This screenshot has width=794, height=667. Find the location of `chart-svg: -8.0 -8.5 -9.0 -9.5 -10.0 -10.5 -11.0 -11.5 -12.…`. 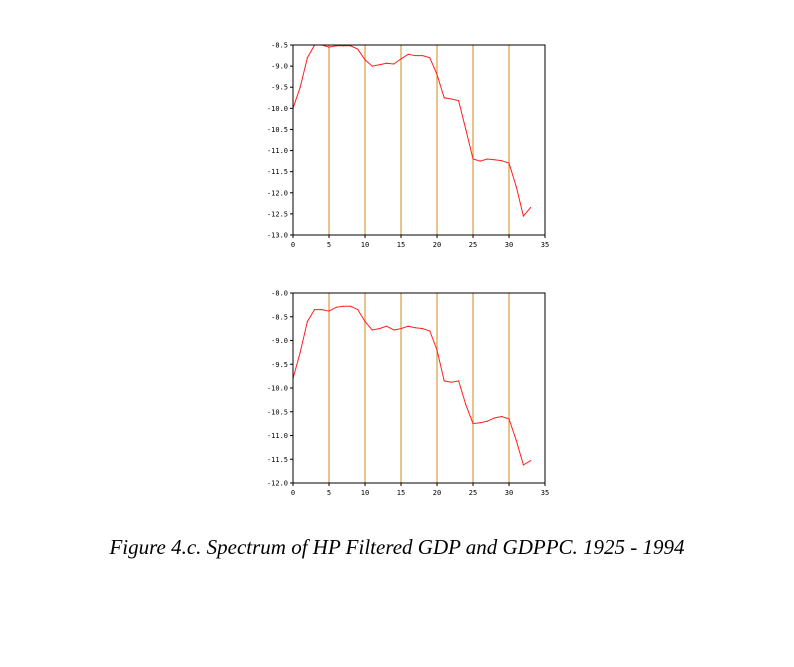

chart-svg: -8.0 -8.5 -9.0 -9.5 -10.0 -10.5 -11.0 -11.5 -12.… is located at coordinates (408, 394).